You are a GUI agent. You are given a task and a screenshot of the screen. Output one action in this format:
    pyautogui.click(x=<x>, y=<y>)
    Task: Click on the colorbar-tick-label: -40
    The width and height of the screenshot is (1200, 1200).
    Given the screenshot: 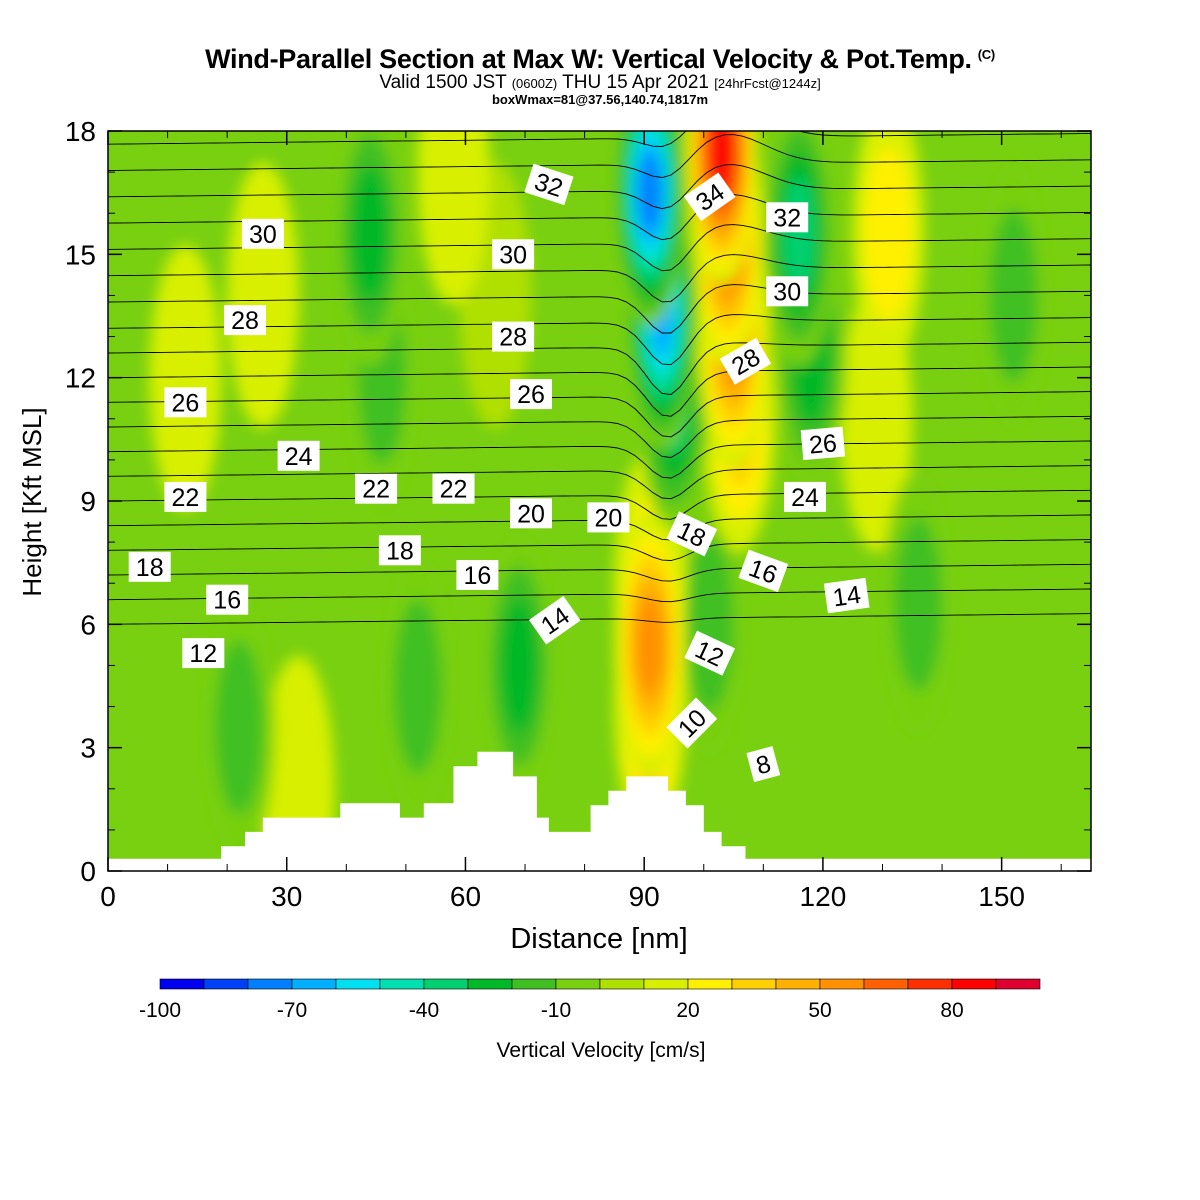 What is the action you would take?
    pyautogui.click(x=424, y=1010)
    